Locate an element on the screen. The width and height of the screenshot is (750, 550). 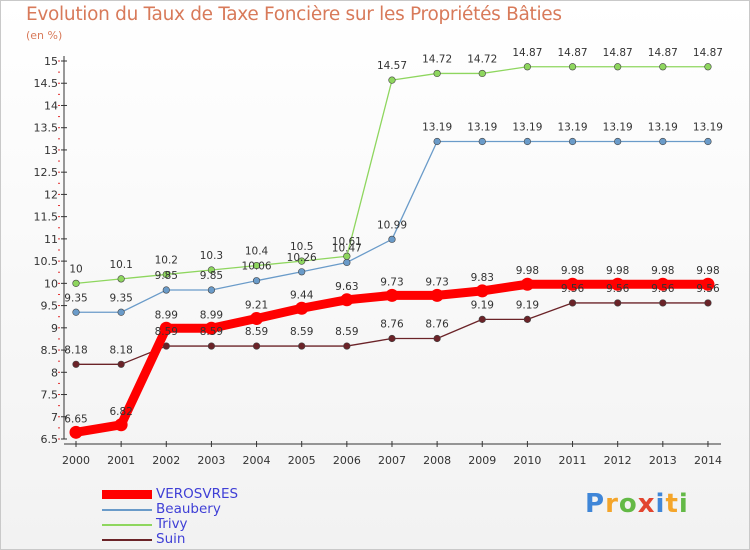
chart-legend: VEROSVRES Beaubery Trivy Suin is located at coordinates (202, 517).